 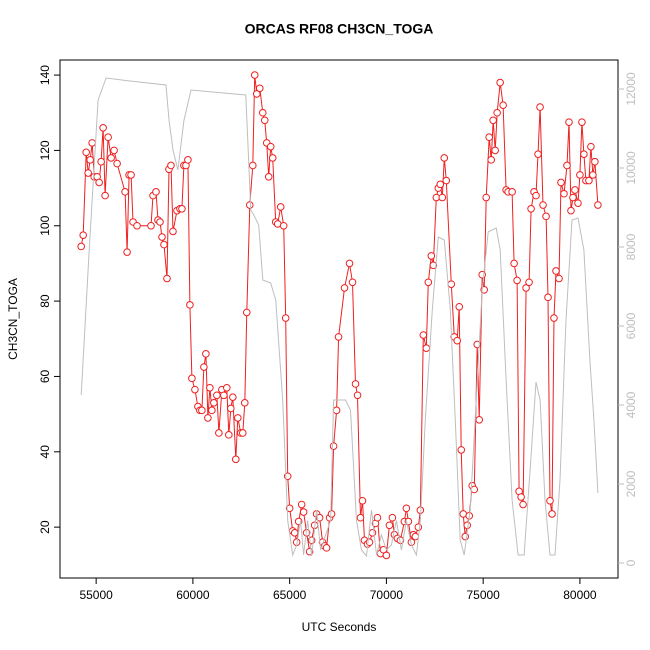 I want to click on y-tick-label: 140, so click(x=45, y=75).